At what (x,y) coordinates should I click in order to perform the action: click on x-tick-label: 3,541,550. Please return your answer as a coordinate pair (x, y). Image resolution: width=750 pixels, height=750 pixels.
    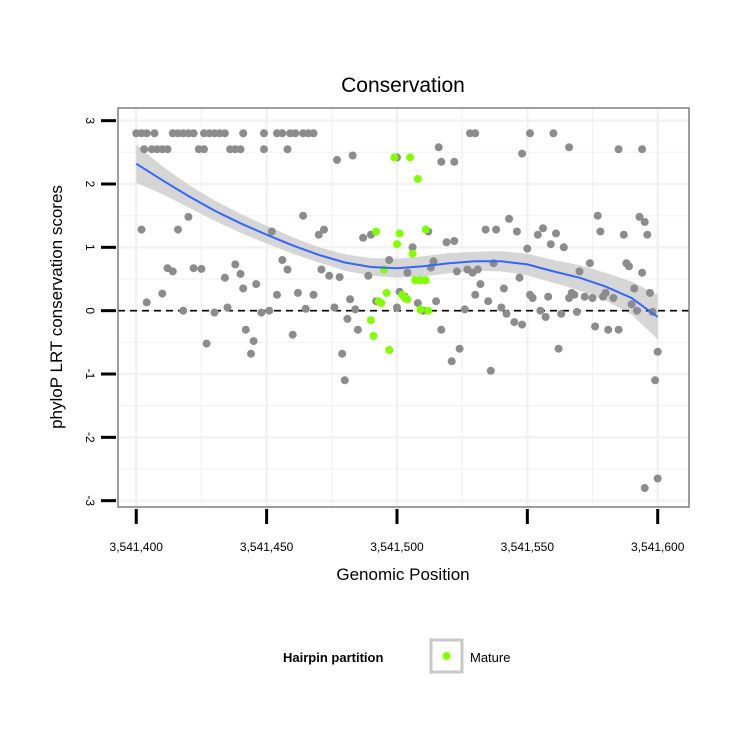
    Looking at the image, I should click on (528, 547).